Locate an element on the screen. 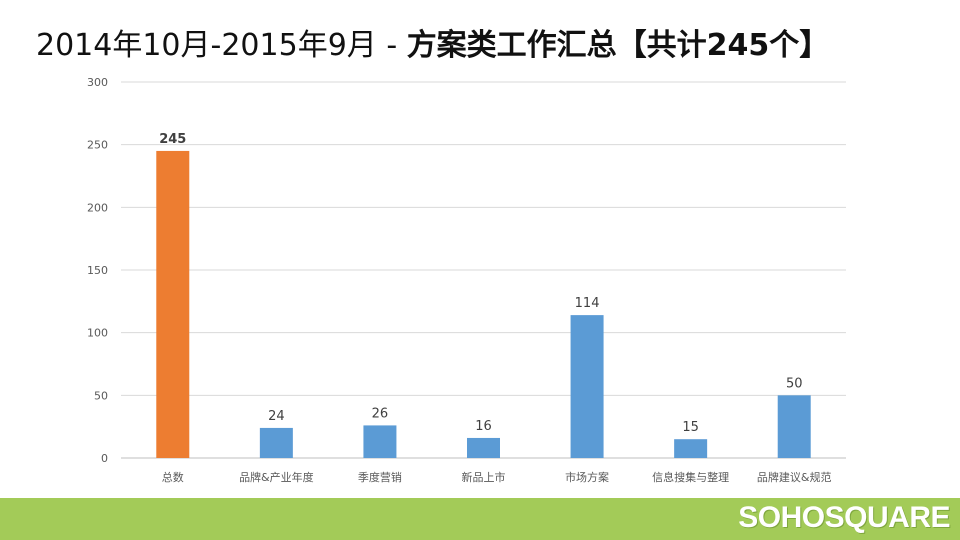  data-label: 15 is located at coordinates (690, 427).